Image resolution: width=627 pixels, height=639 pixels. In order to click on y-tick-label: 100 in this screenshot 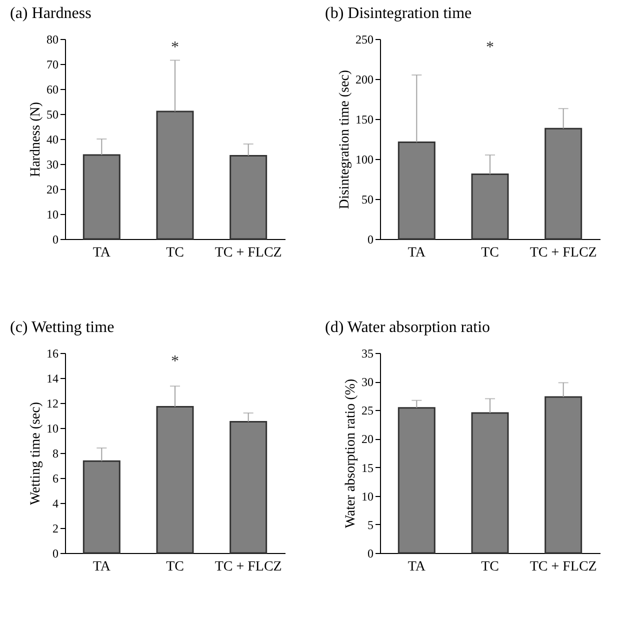, I will do `click(365, 159)`.